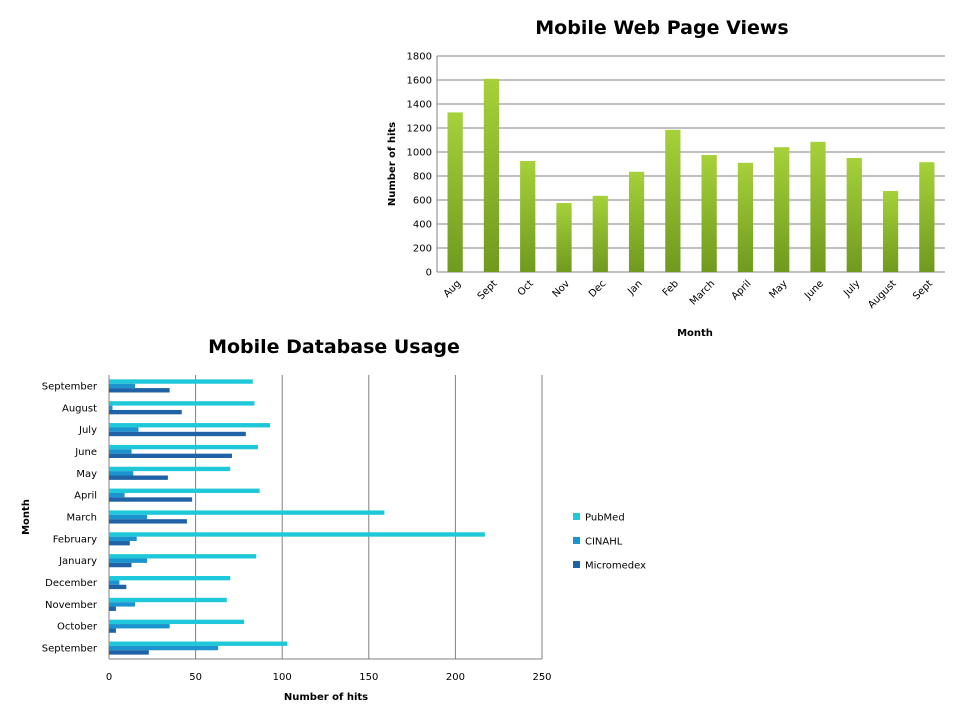  What do you see at coordinates (634, 287) in the screenshot?
I see `page-views-x-tick-label: Jan` at bounding box center [634, 287].